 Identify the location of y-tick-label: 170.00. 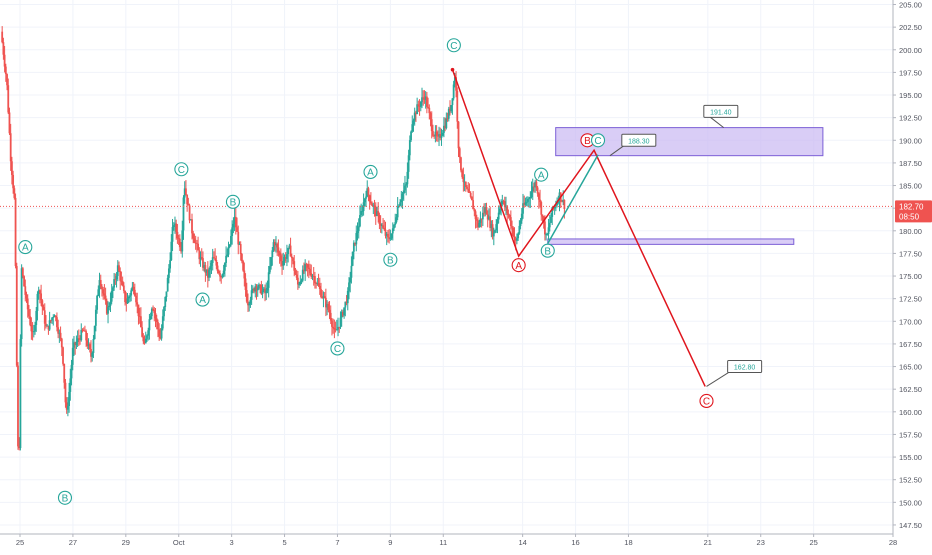
(910, 321).